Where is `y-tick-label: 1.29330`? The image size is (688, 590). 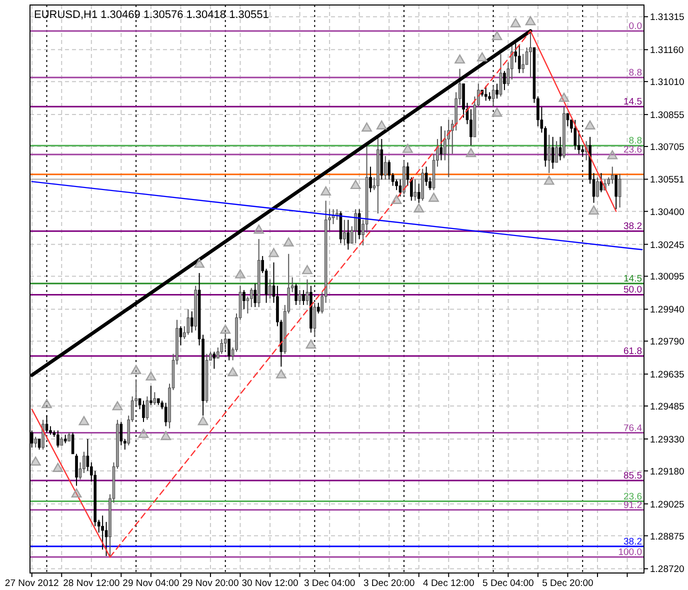
y-tick-label: 1.29330 is located at coordinates (667, 440).